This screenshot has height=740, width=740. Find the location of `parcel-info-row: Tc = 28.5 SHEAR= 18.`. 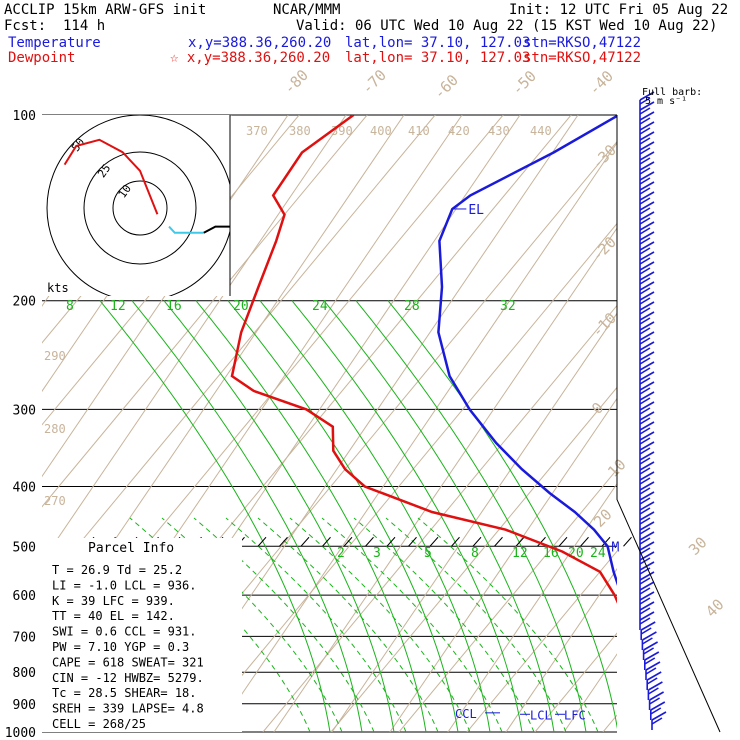

parcel-info-row: Tc = 28.5 SHEAR= 18. is located at coordinates (124, 693).